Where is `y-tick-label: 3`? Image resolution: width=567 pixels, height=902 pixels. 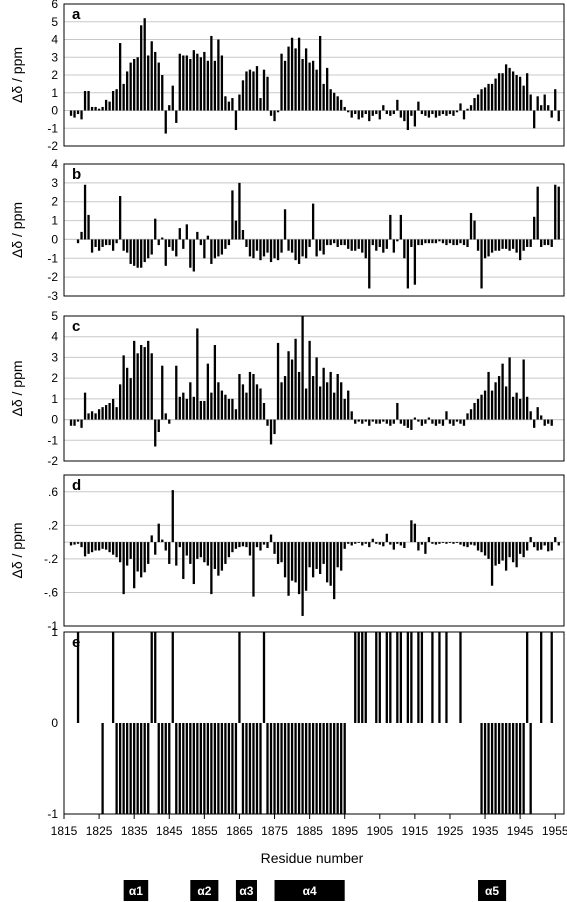 y-tick-label: 3 is located at coordinates (54, 183).